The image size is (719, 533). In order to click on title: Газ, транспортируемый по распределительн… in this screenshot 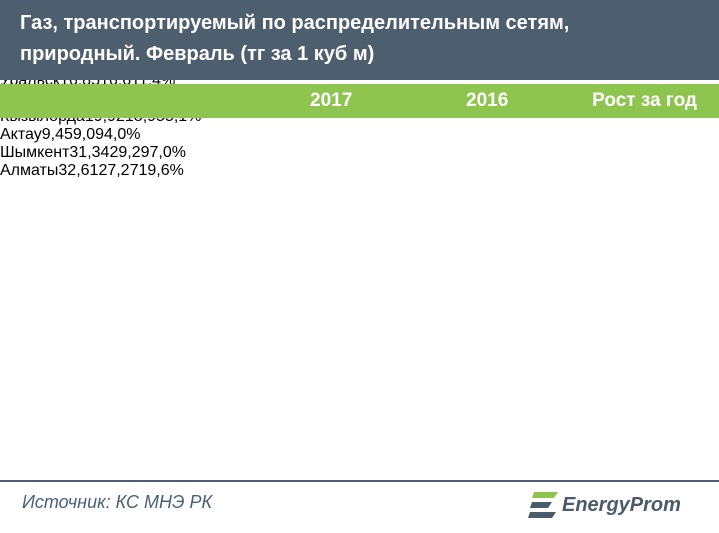, I will do `click(295, 38)`.